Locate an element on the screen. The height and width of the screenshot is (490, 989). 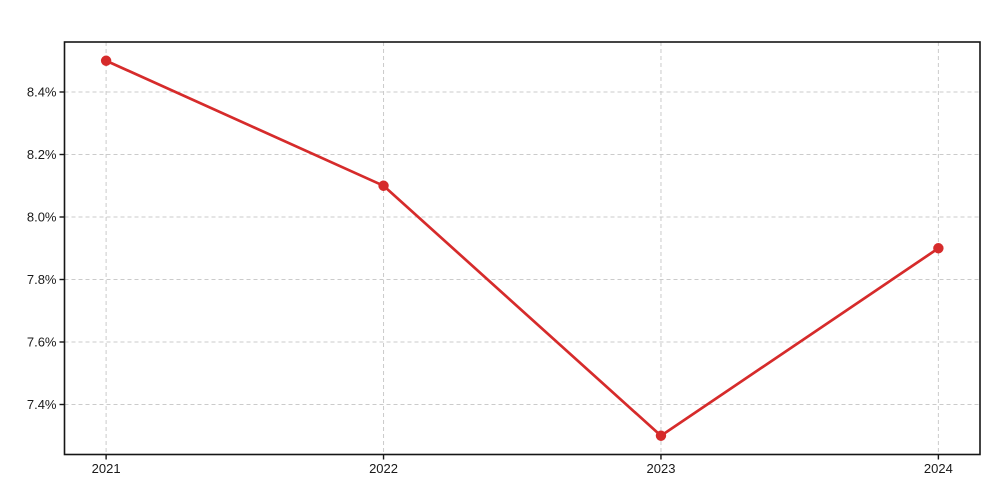
y-tick-label: 8.0% is located at coordinates (42, 217).